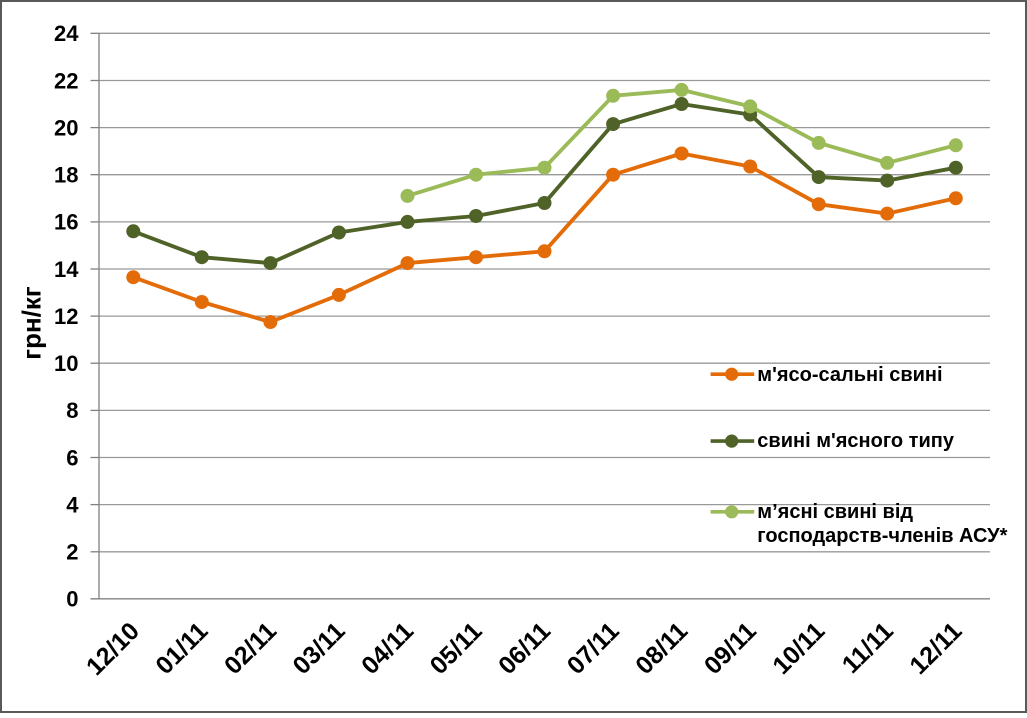  I want to click on svg-text: м'ясо-сальні свині, so click(849, 375).